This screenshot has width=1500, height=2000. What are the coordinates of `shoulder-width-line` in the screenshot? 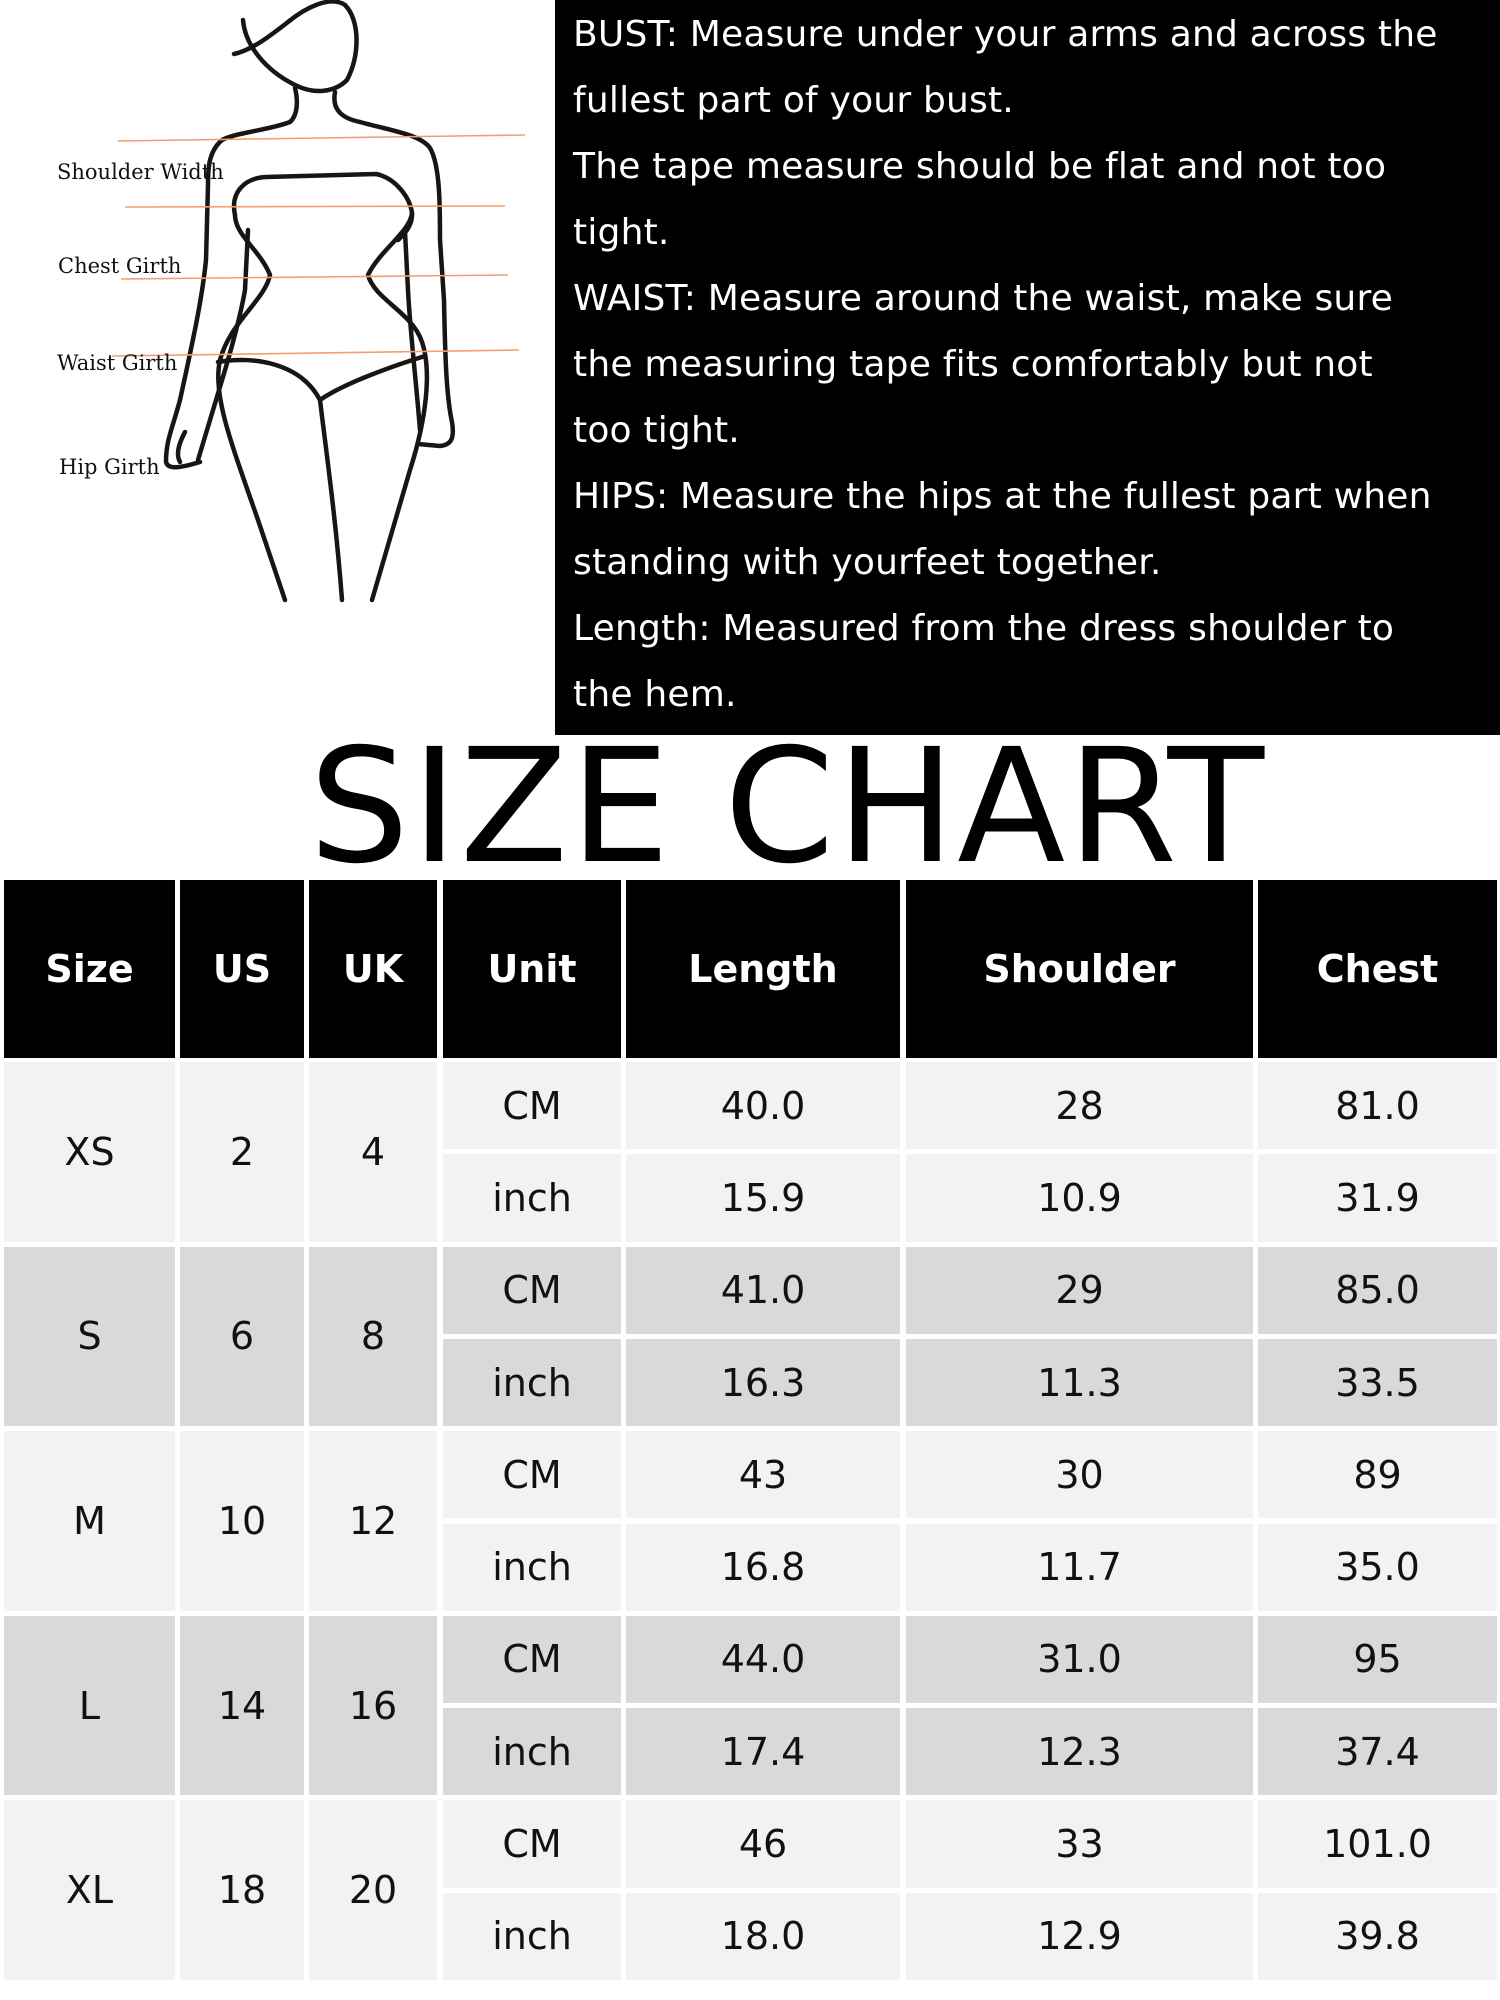 It's located at (321, 138).